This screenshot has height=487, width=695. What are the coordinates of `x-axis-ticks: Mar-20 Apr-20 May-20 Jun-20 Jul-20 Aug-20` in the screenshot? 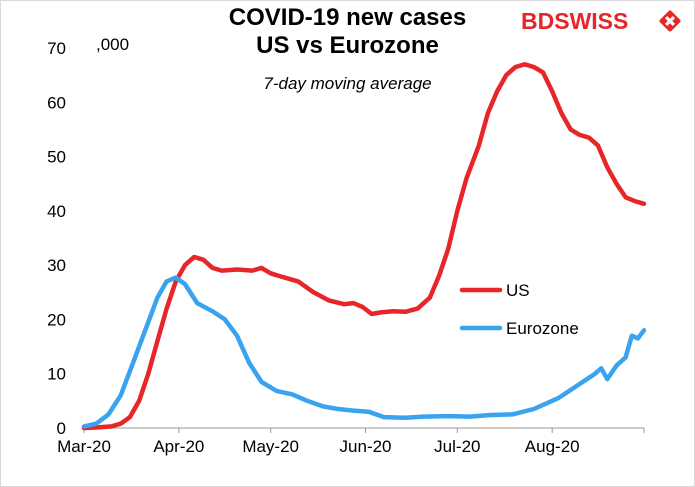 It's located at (351, 442).